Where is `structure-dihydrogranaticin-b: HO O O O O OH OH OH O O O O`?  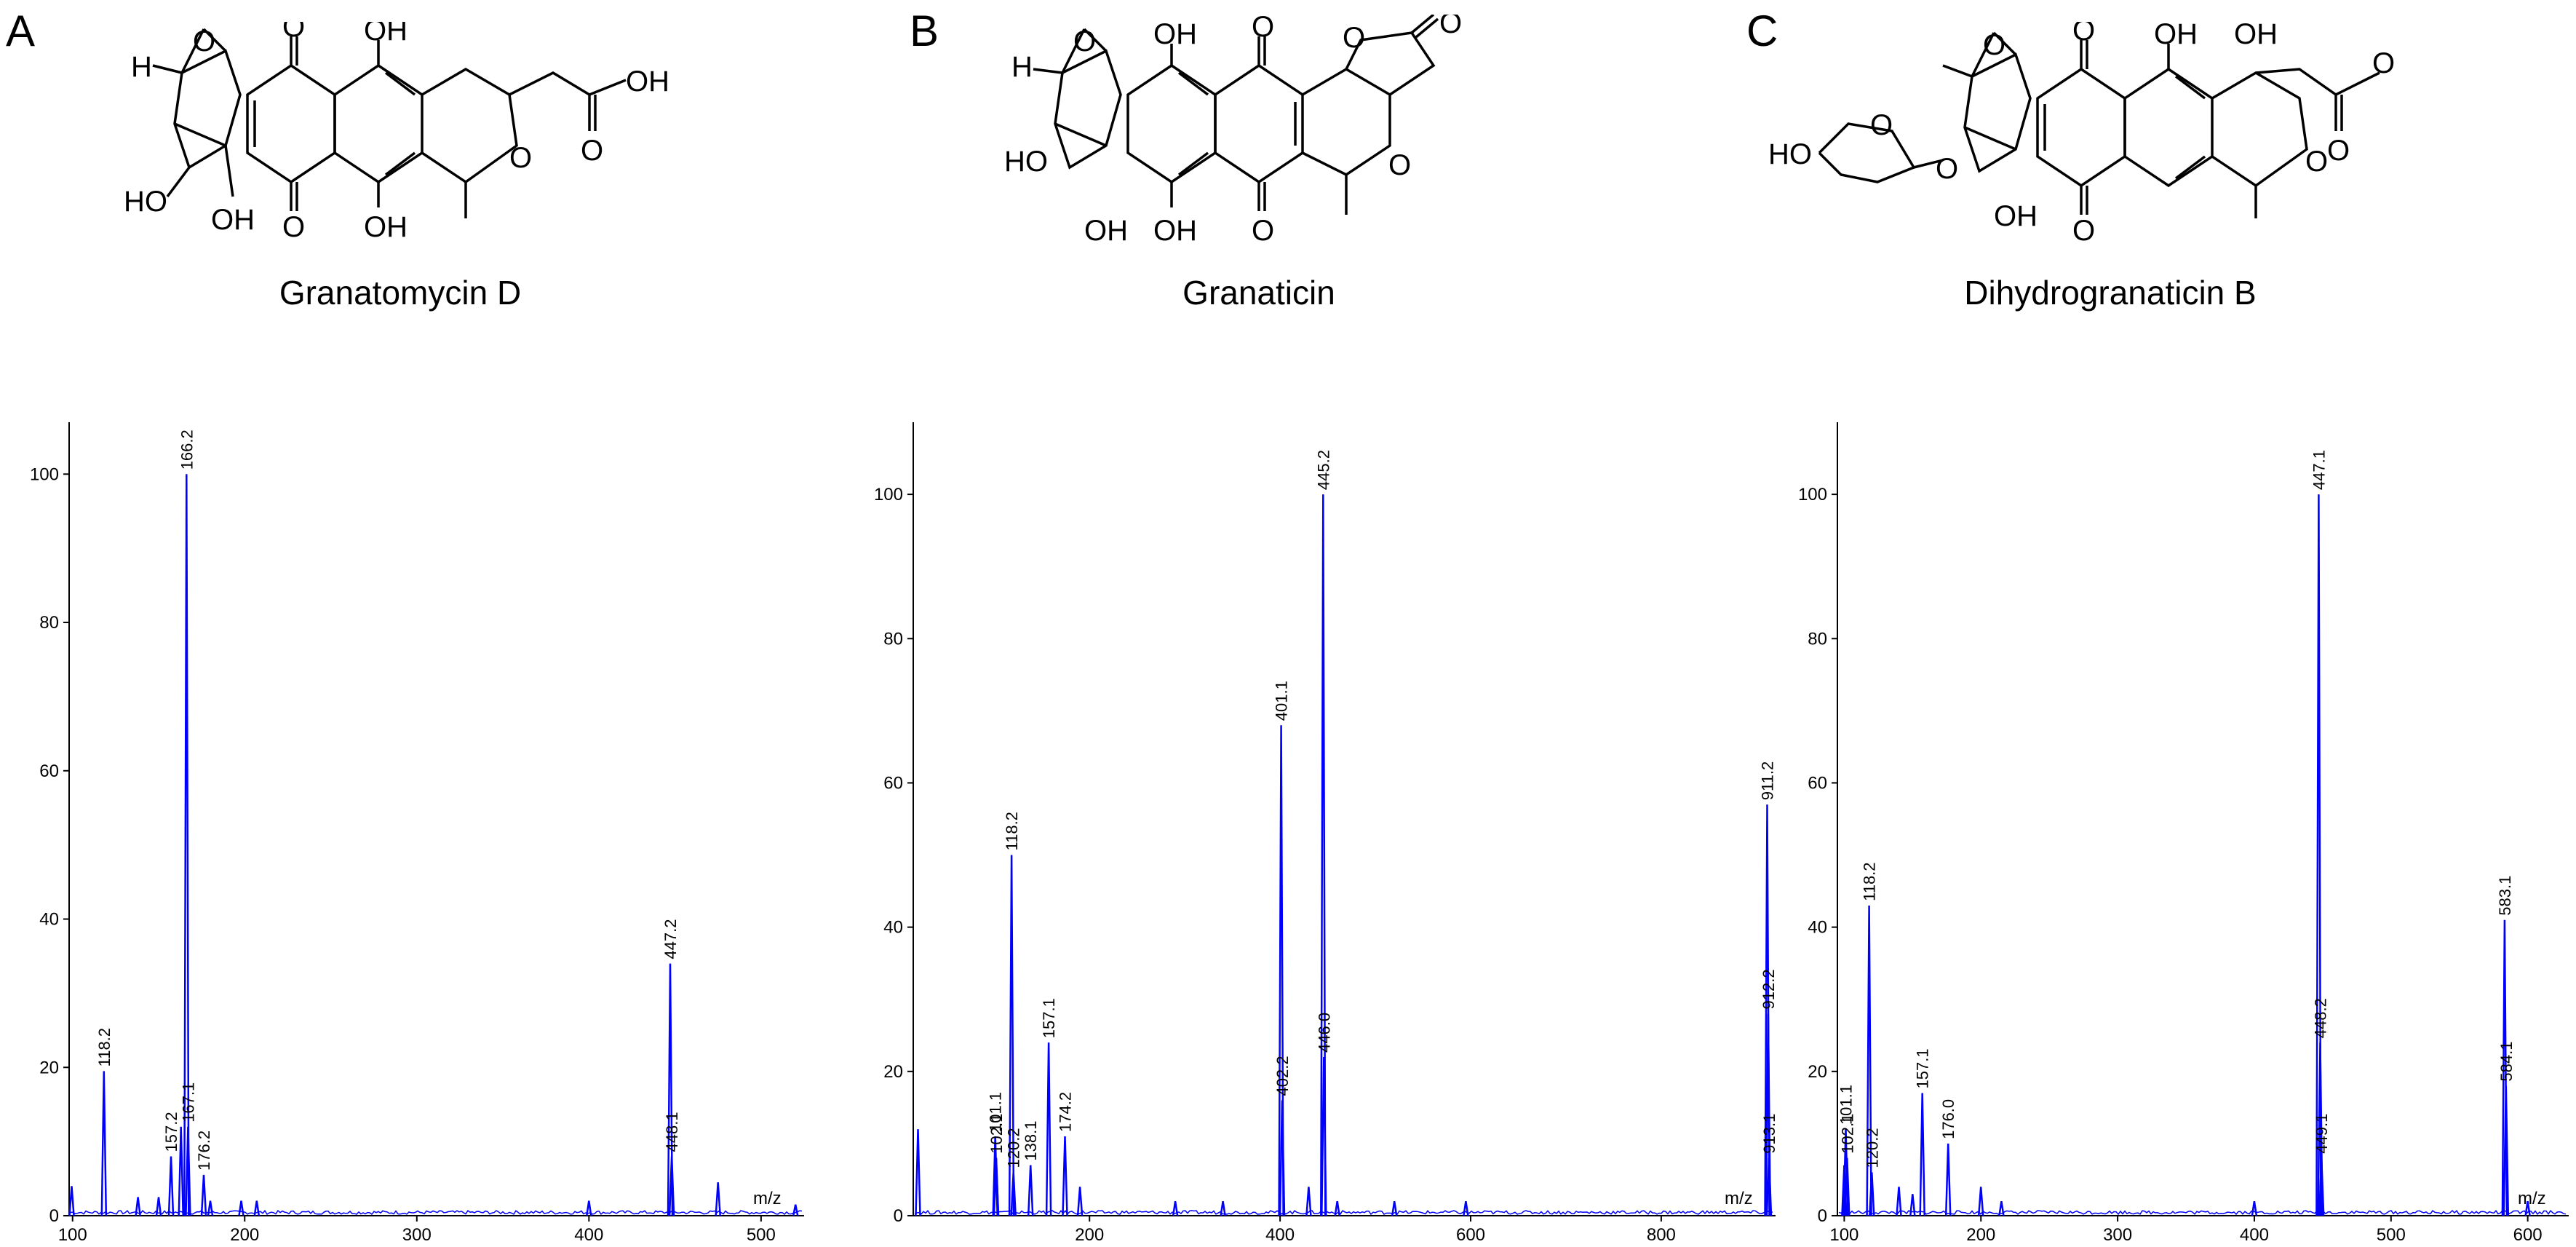
structure-dihydrogranaticin-b: HO O O O O OH OH OH O O O O is located at coordinates (2081, 134).